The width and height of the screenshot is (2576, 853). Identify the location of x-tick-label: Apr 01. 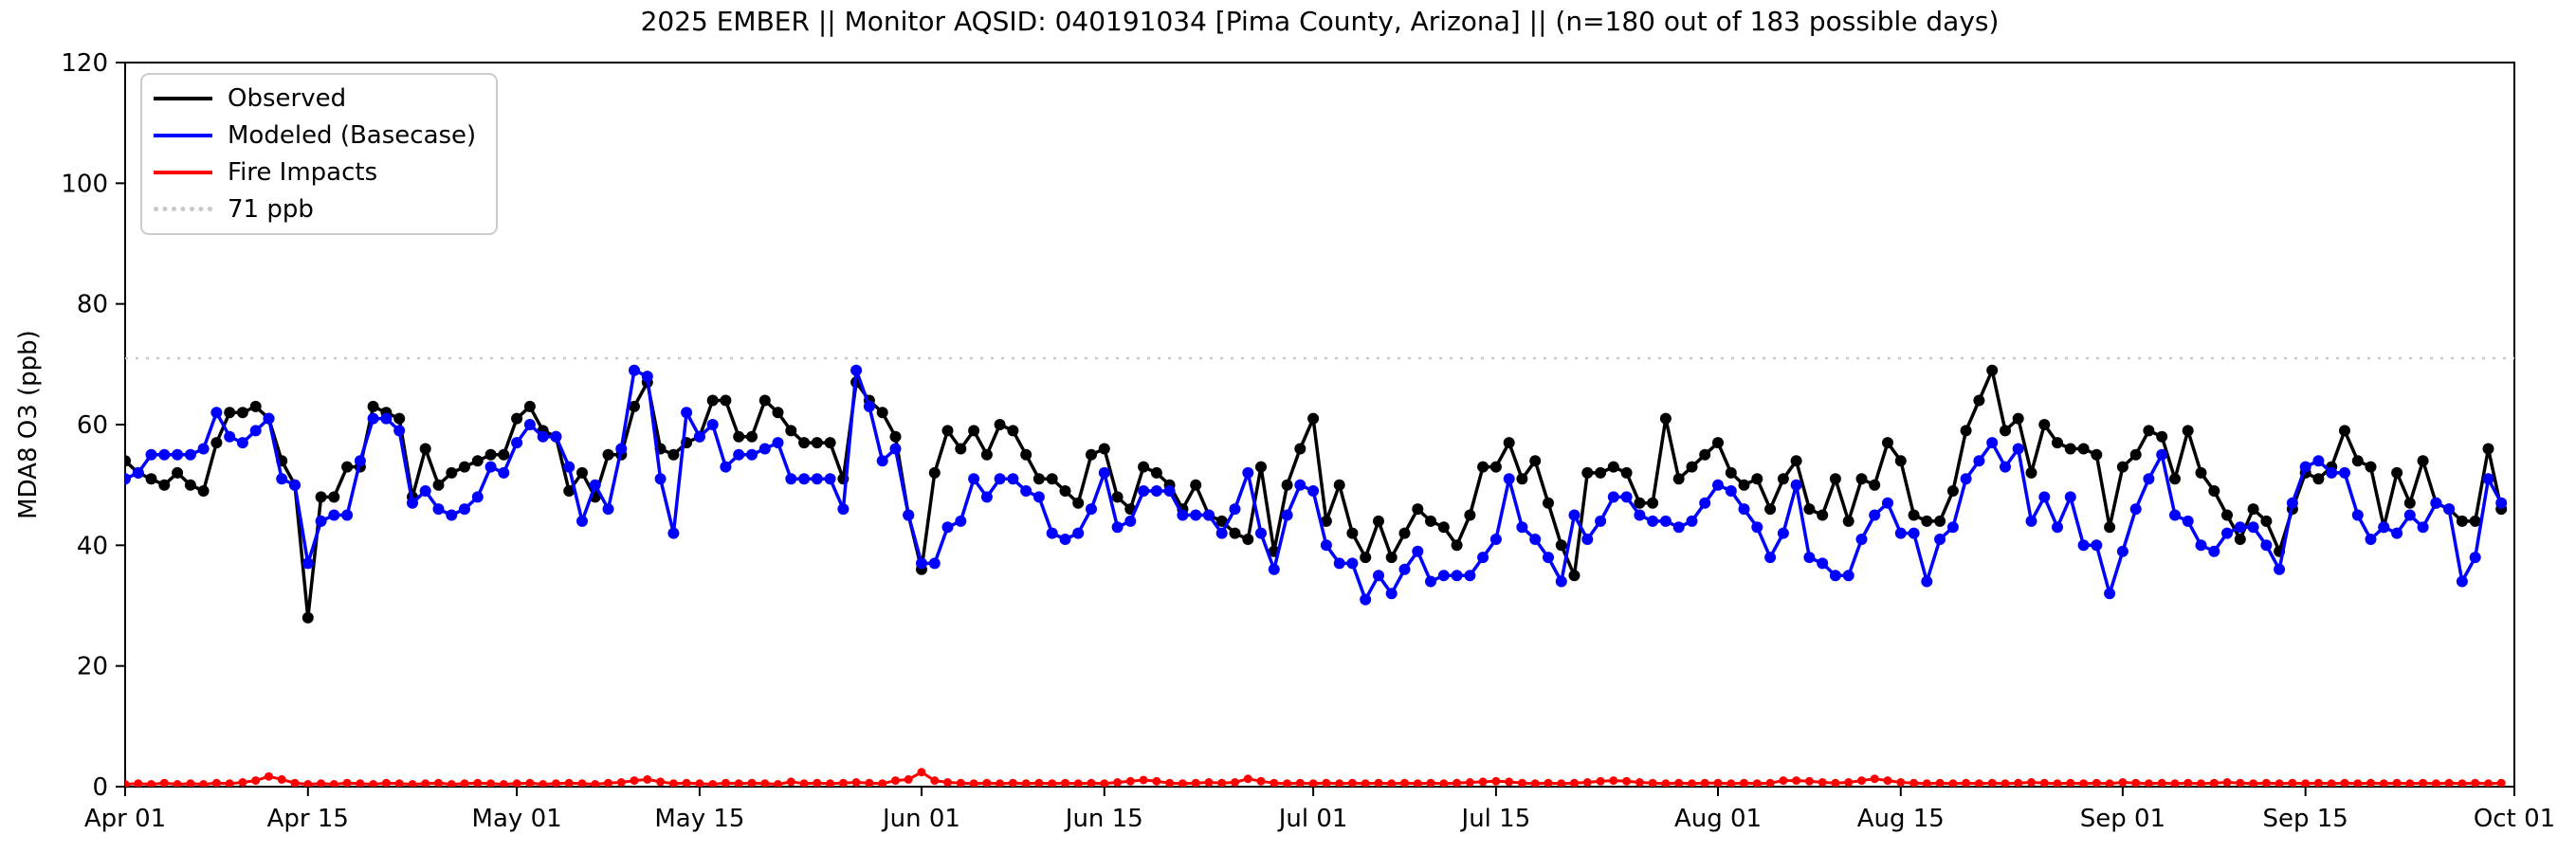
(125, 819).